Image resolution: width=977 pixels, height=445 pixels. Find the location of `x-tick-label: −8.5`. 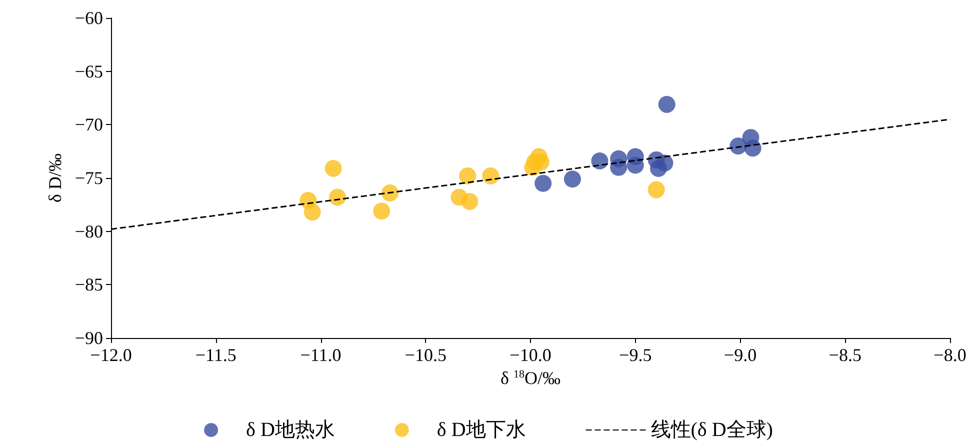

x-tick-label: −8.5 is located at coordinates (845, 355).